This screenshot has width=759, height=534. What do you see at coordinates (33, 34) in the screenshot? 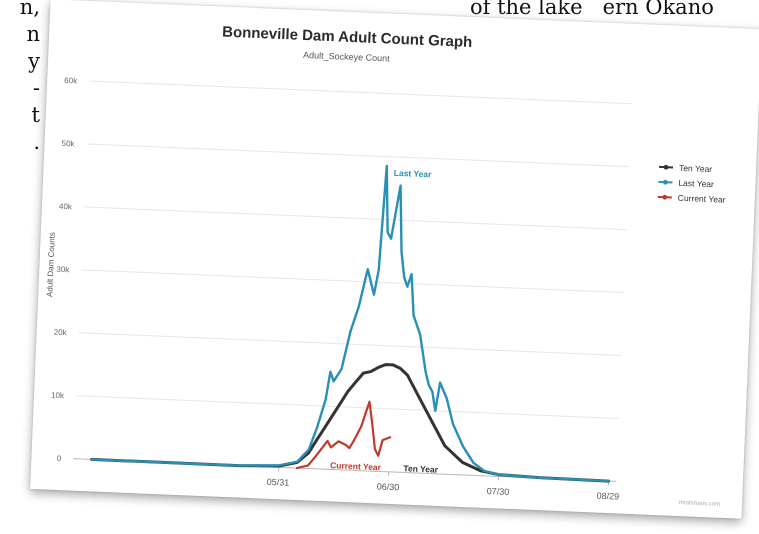
I see `text-fragment: n` at bounding box center [33, 34].